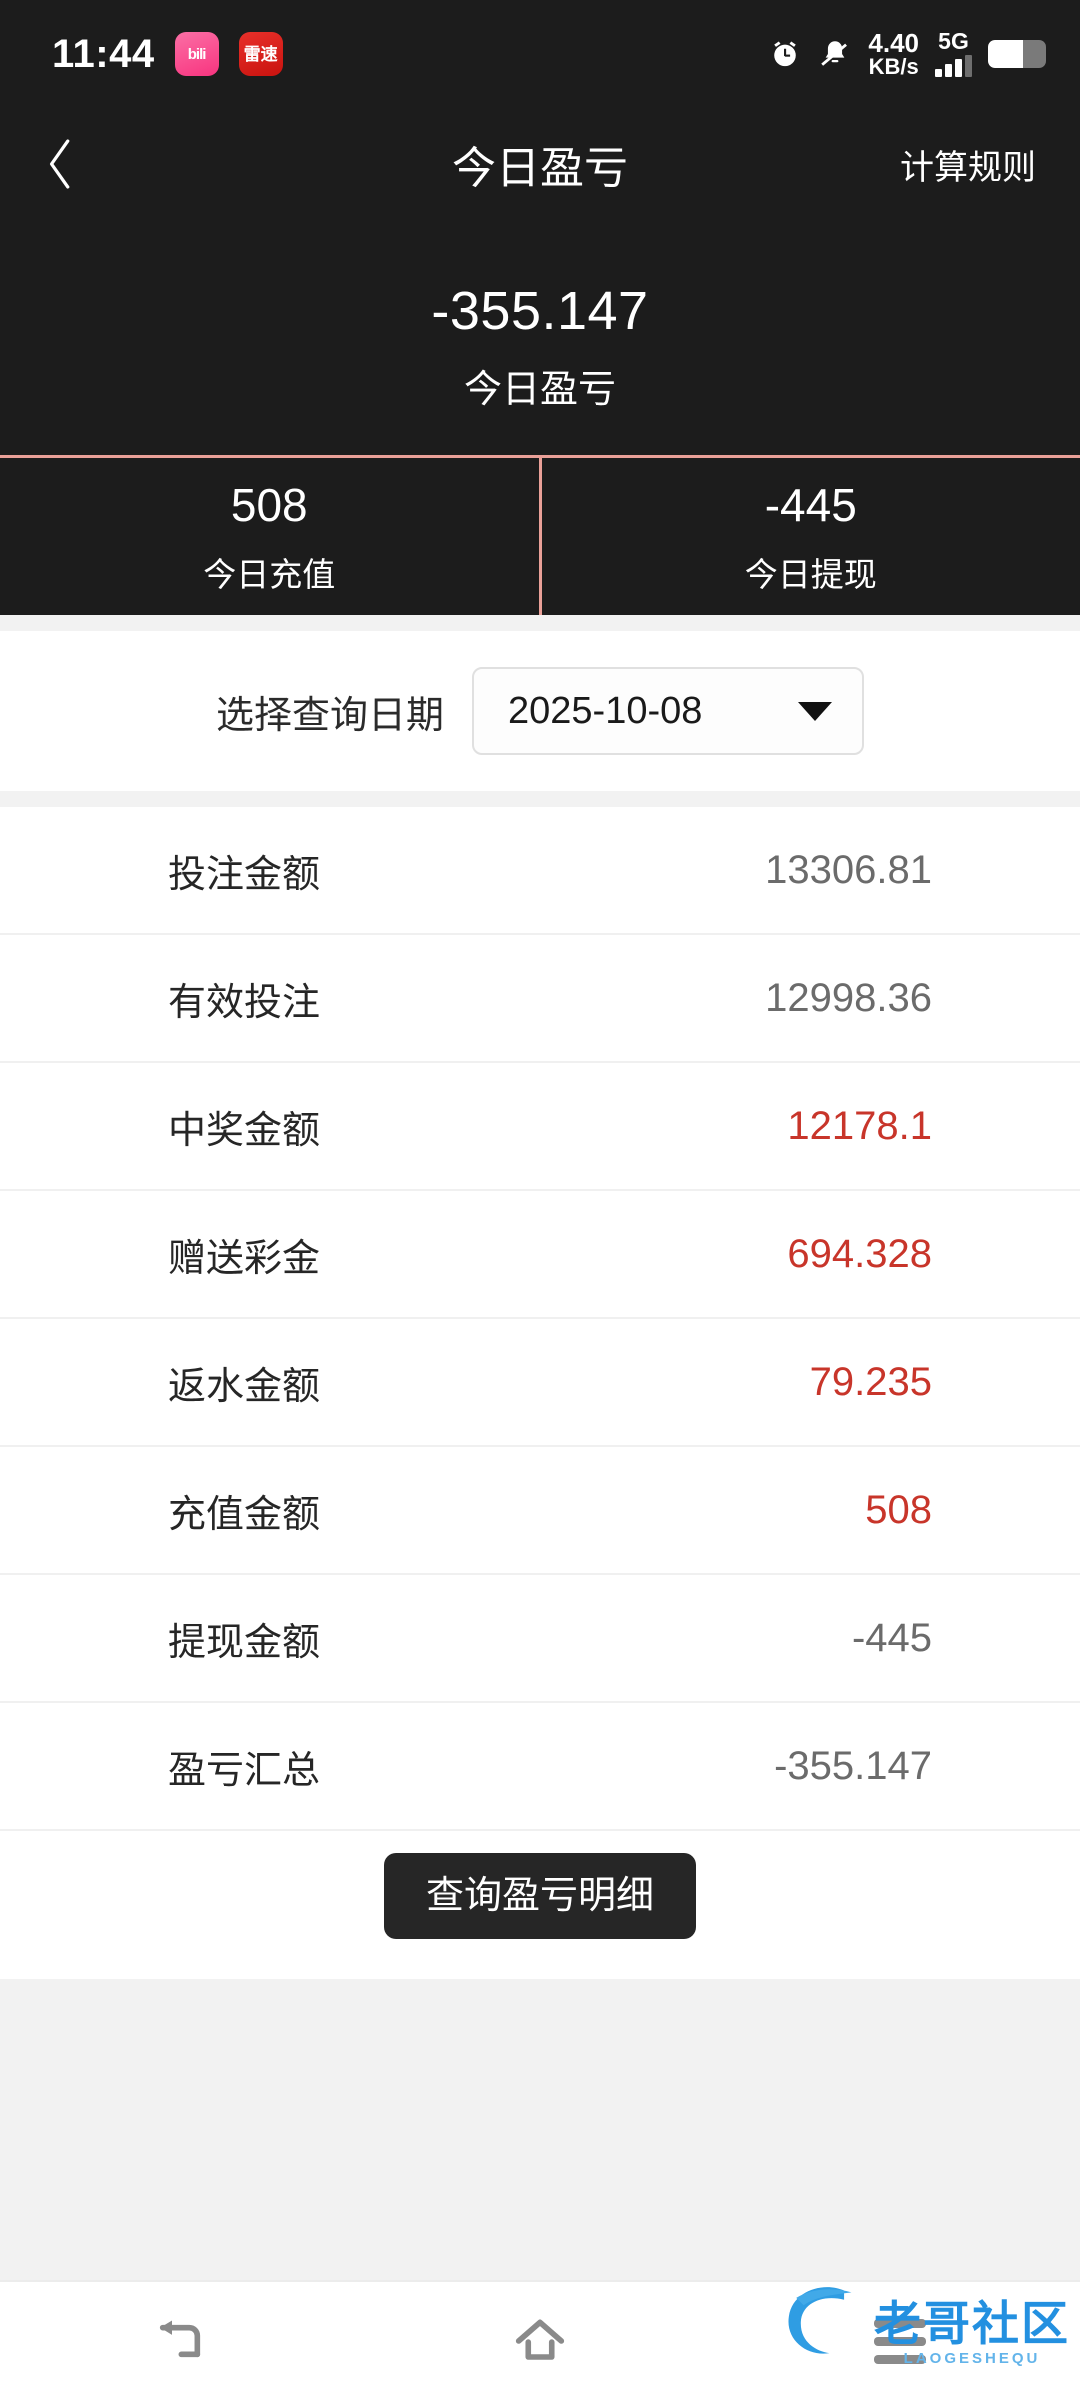 This screenshot has width=1080, height=2400. Describe the element at coordinates (848, 869) in the screenshot. I see `row-value: 13306.81` at that location.